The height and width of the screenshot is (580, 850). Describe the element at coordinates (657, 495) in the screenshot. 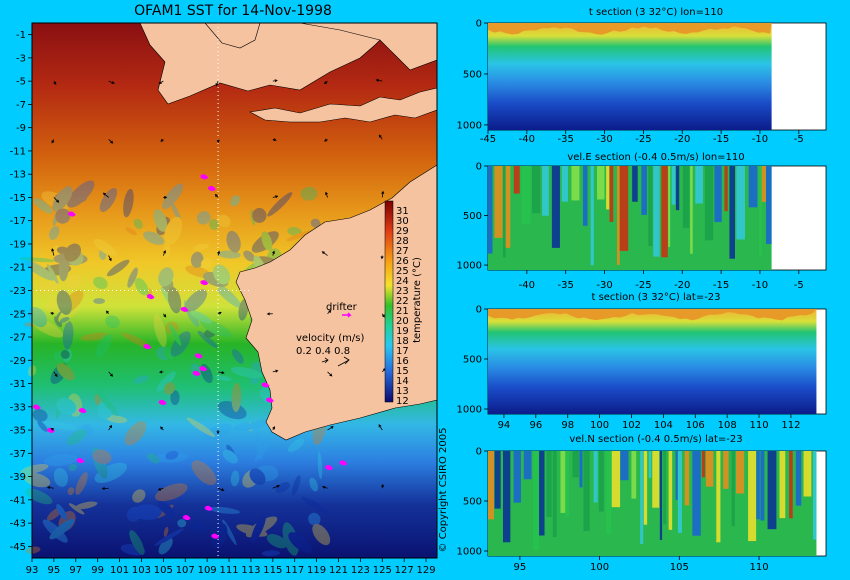

I see `panel-vel-n-section-lat: vel.N section (-0.4 0.5m/s) lat=-23` at that location.